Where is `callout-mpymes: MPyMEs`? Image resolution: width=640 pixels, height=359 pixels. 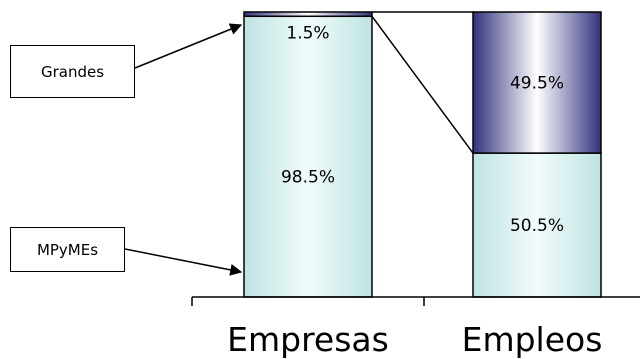 callout-mpymes: MPyMEs is located at coordinates (67, 249).